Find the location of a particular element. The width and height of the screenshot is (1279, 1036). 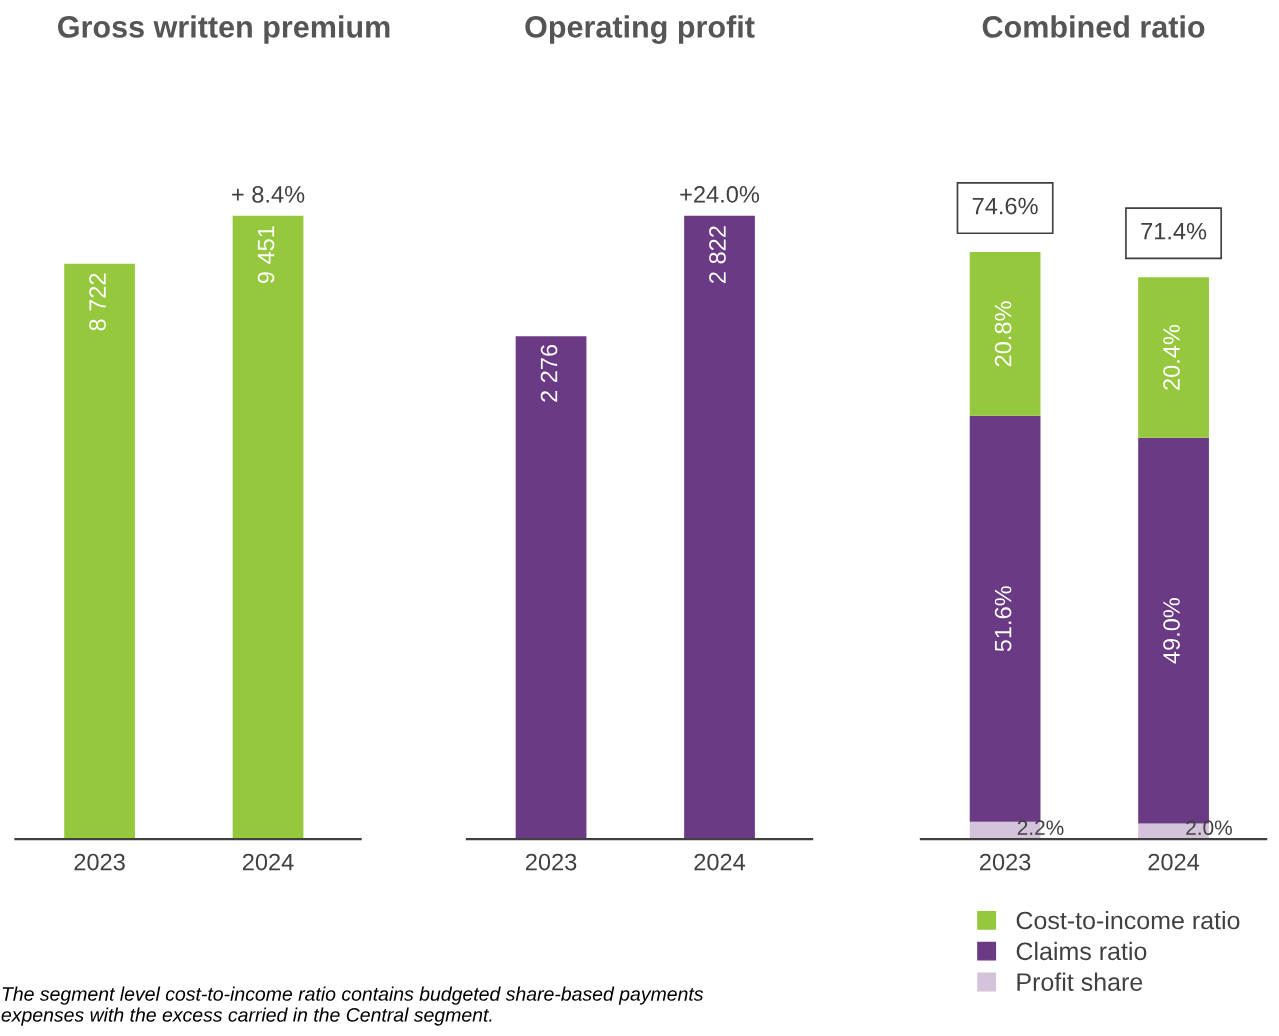

annotation: + 8.4% is located at coordinates (268, 194).